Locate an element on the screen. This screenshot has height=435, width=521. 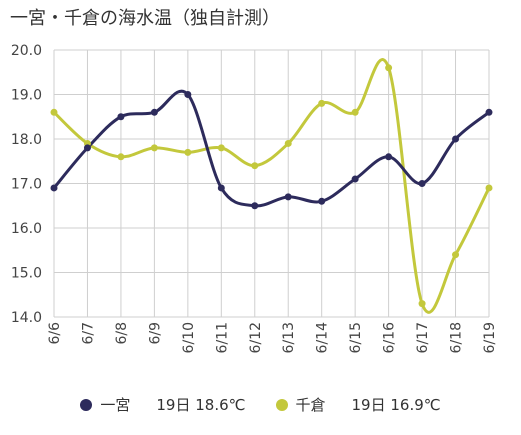
y-tick-label: 15.0 is located at coordinates (26, 274).